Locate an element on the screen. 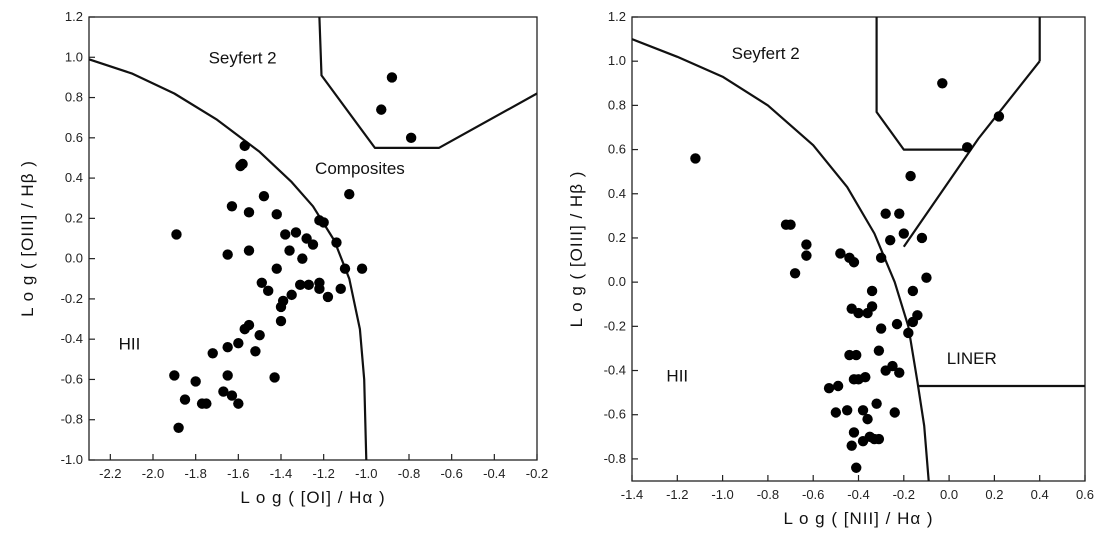  nii-x-tick-label: -0.8 is located at coordinates (768, 494).